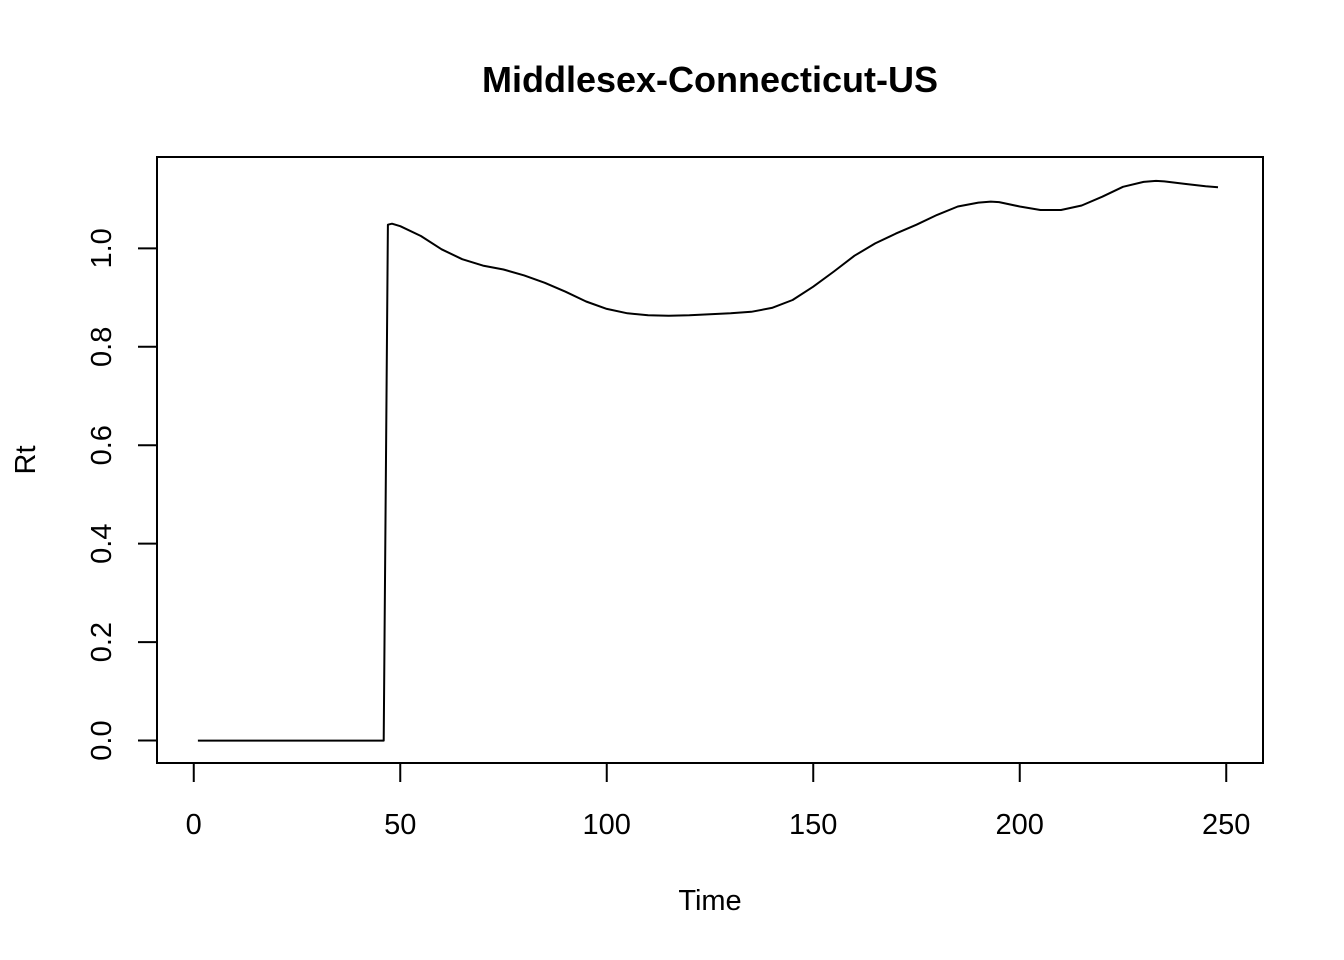 The height and width of the screenshot is (960, 1344). What do you see at coordinates (710, 79) in the screenshot?
I see `chart-title: Middlesex-Connecticut-US` at bounding box center [710, 79].